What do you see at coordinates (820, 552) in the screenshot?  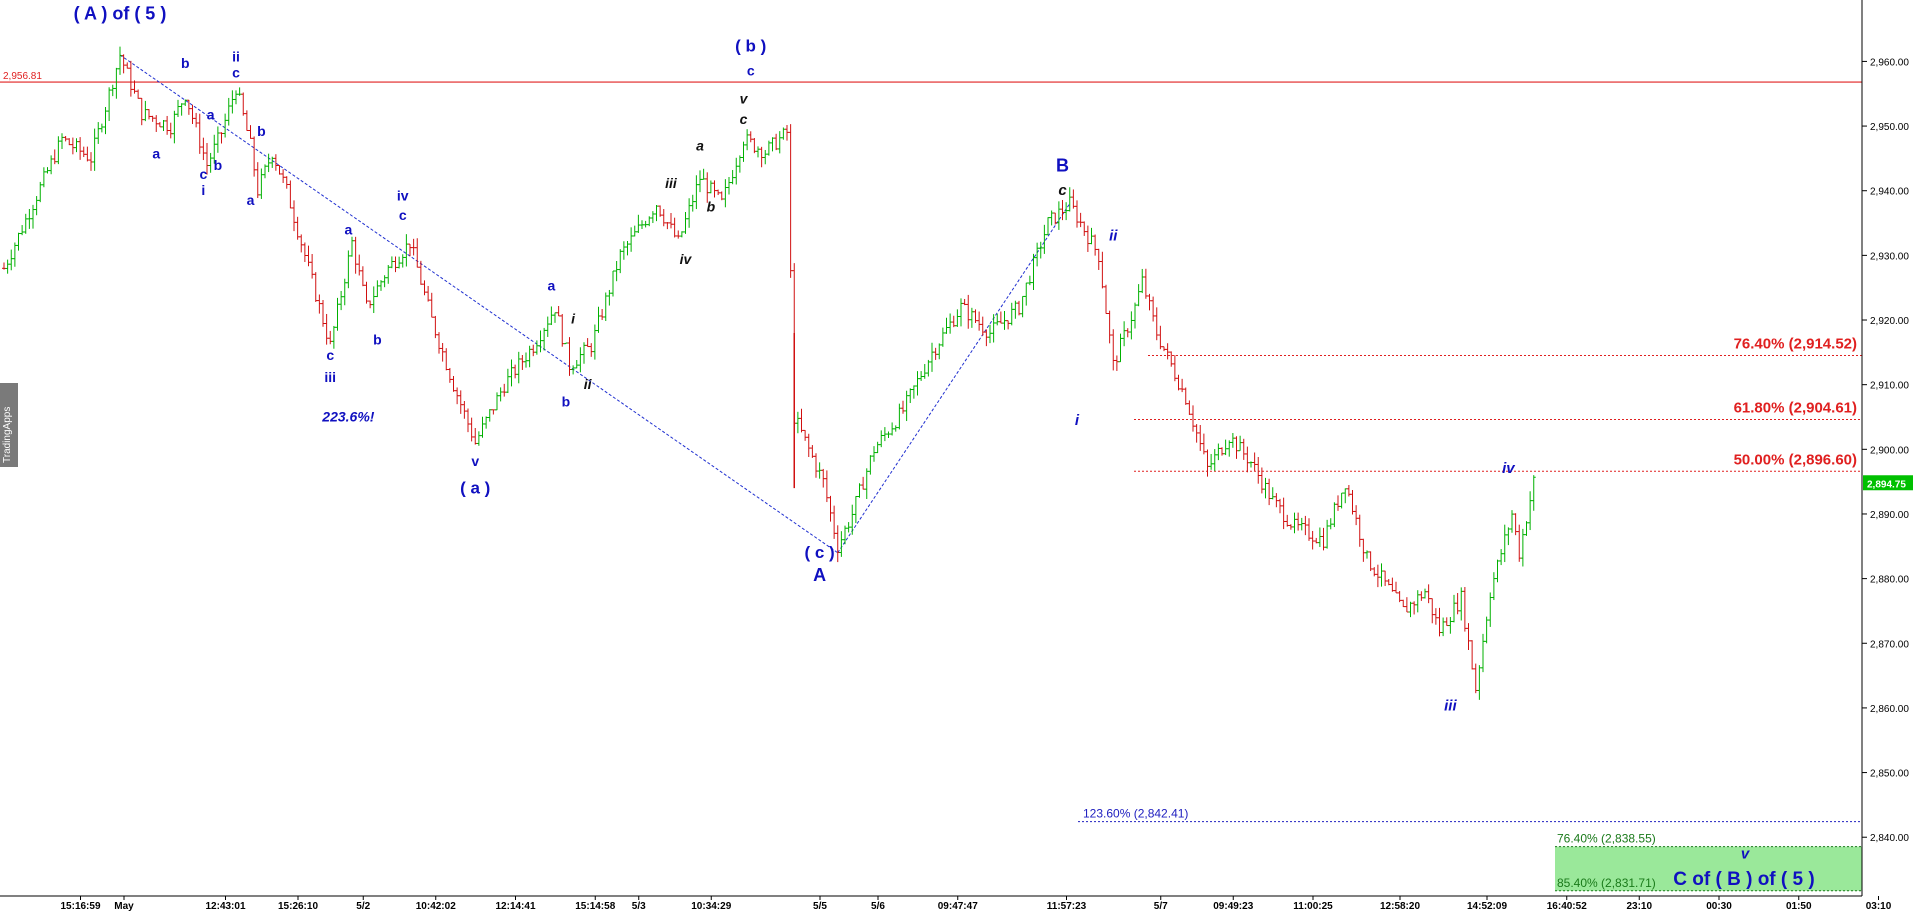 I see `wave-label: ( c )` at bounding box center [820, 552].